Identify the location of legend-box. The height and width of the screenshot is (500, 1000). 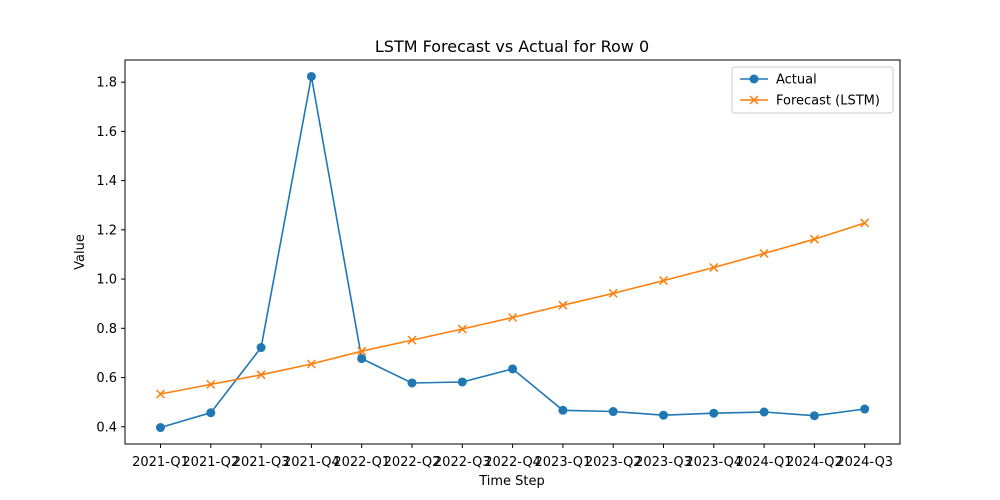
(812, 90).